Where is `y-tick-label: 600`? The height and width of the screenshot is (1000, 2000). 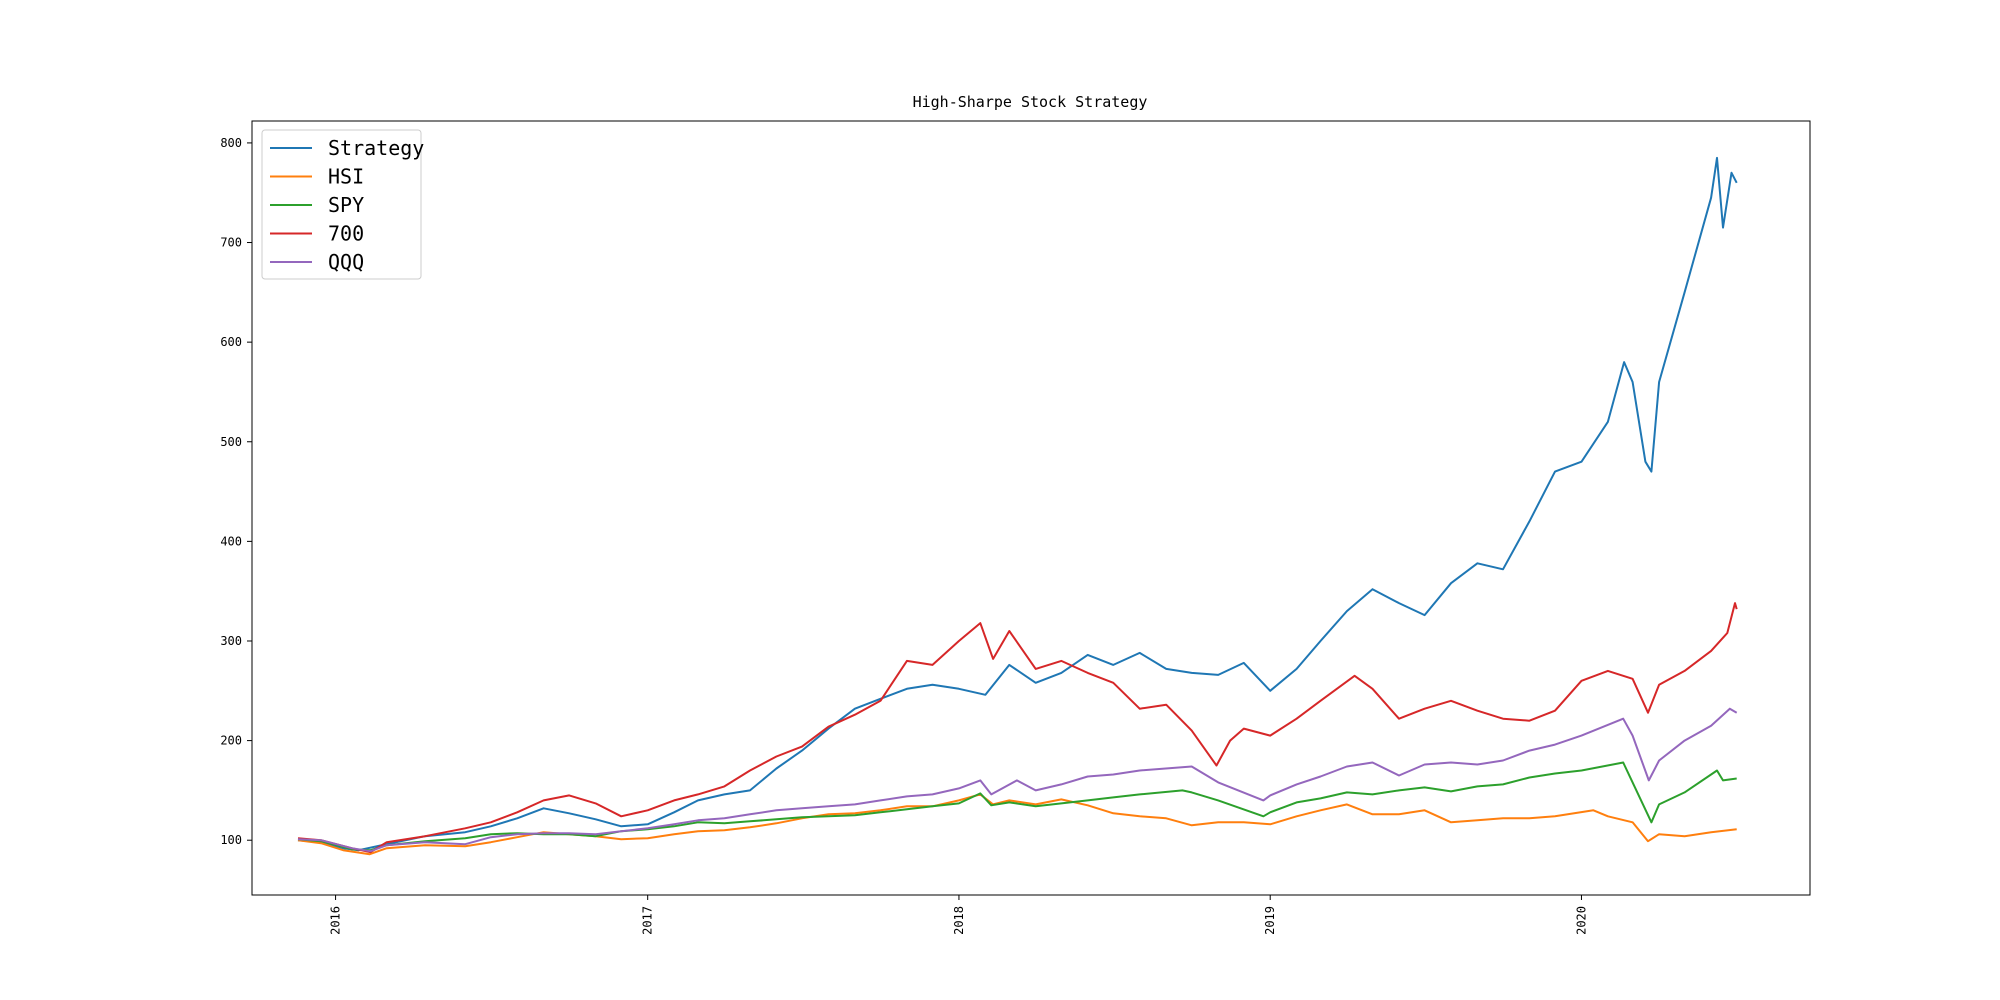 y-tick-label: 600 is located at coordinates (231, 342).